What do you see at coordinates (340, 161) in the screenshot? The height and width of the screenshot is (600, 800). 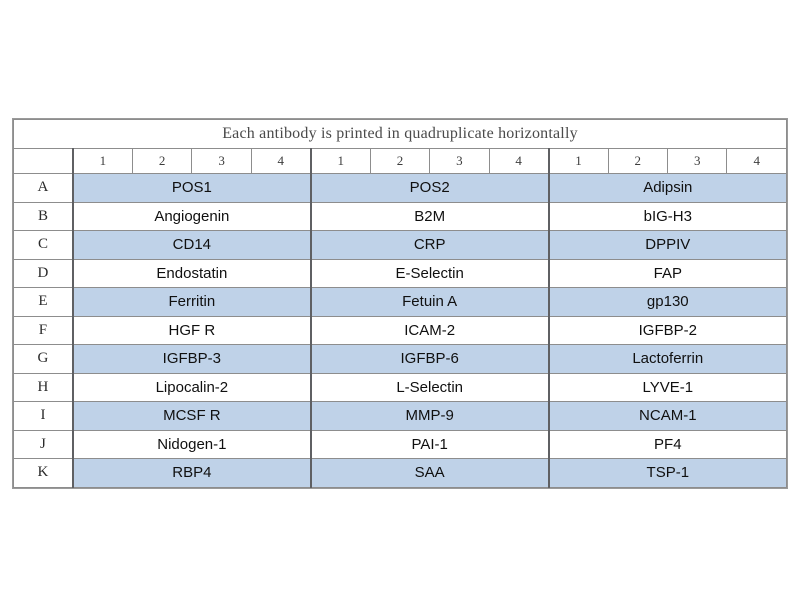 I see `replicate-header-g2-1: 1` at bounding box center [340, 161].